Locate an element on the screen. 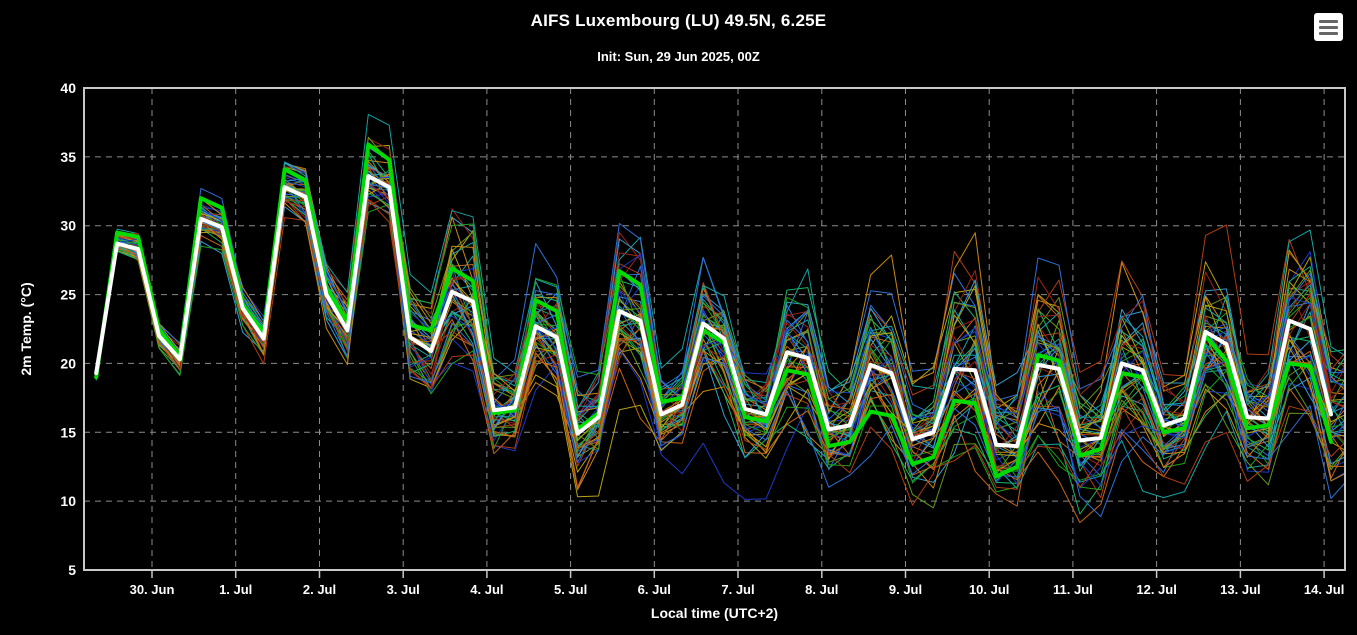  y-tick-label: 5 is located at coordinates (72, 570).